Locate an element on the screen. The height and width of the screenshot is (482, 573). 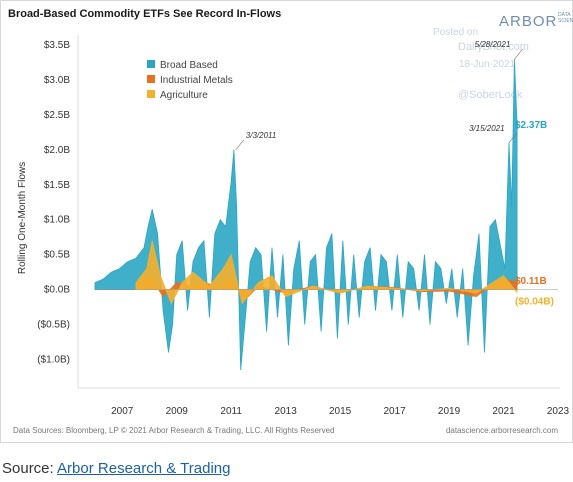
y-tick-label: ($0.5B) is located at coordinates (53, 325).